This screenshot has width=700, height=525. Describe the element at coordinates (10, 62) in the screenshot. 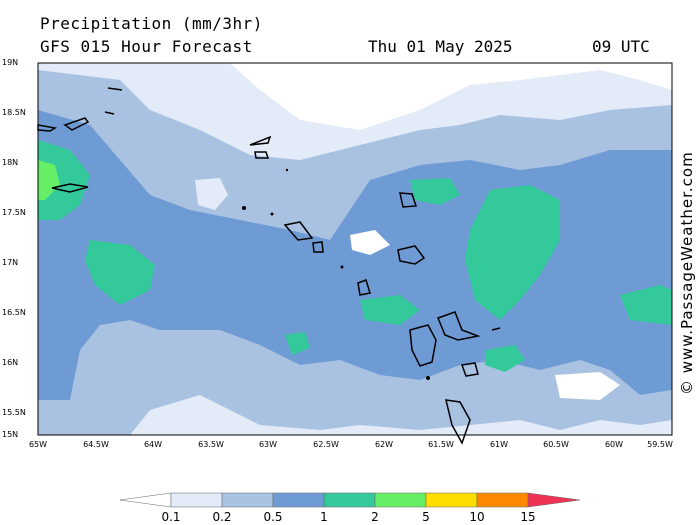

I see `lat-label: 19N` at that location.